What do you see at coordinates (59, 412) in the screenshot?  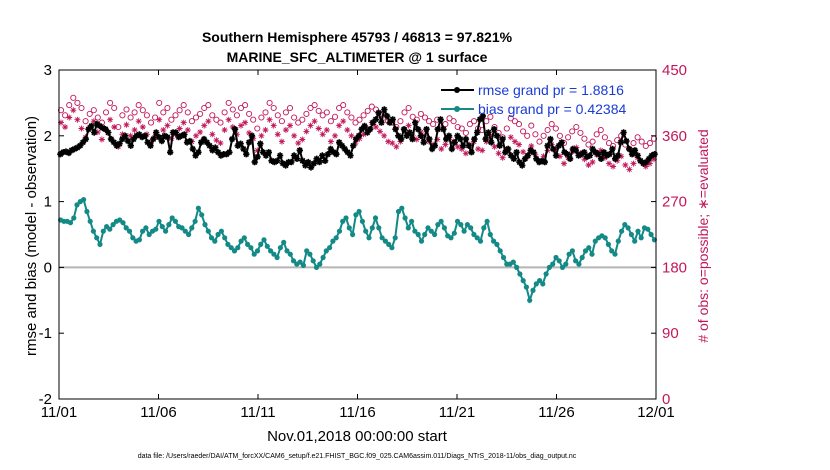 I see `x-tick-label: 11/01` at bounding box center [59, 412].